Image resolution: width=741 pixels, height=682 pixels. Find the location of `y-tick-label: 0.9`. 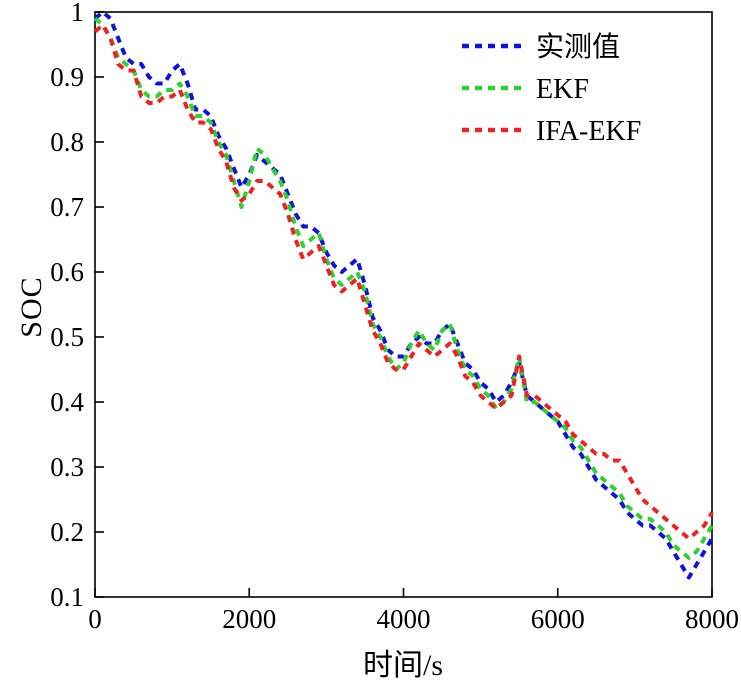

y-tick-label: 0.9 is located at coordinates (67, 77).